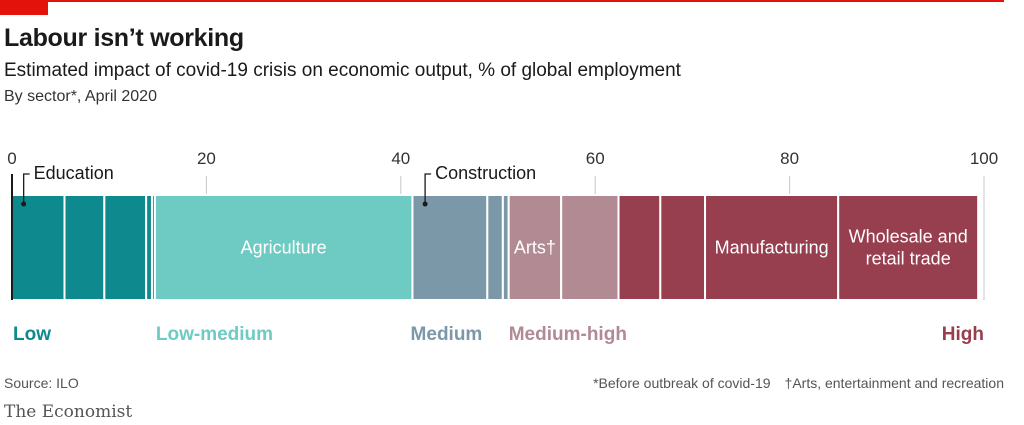 The width and height of the screenshot is (1024, 425). I want to click on callout-label: Education, so click(74, 173).